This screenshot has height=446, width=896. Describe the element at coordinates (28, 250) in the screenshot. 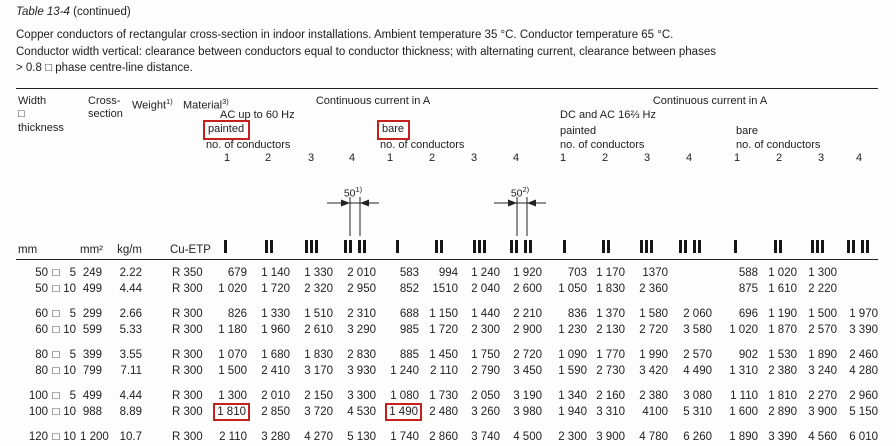

I see `unit-mm: mm` at that location.